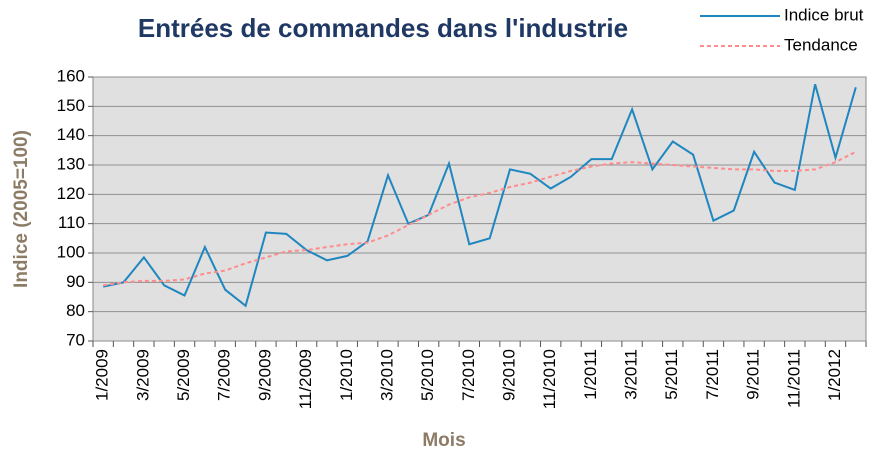 This screenshot has width=888, height=452. What do you see at coordinates (383, 28) in the screenshot?
I see `chart-title: Entrées de commandes dans l'industrie` at bounding box center [383, 28].